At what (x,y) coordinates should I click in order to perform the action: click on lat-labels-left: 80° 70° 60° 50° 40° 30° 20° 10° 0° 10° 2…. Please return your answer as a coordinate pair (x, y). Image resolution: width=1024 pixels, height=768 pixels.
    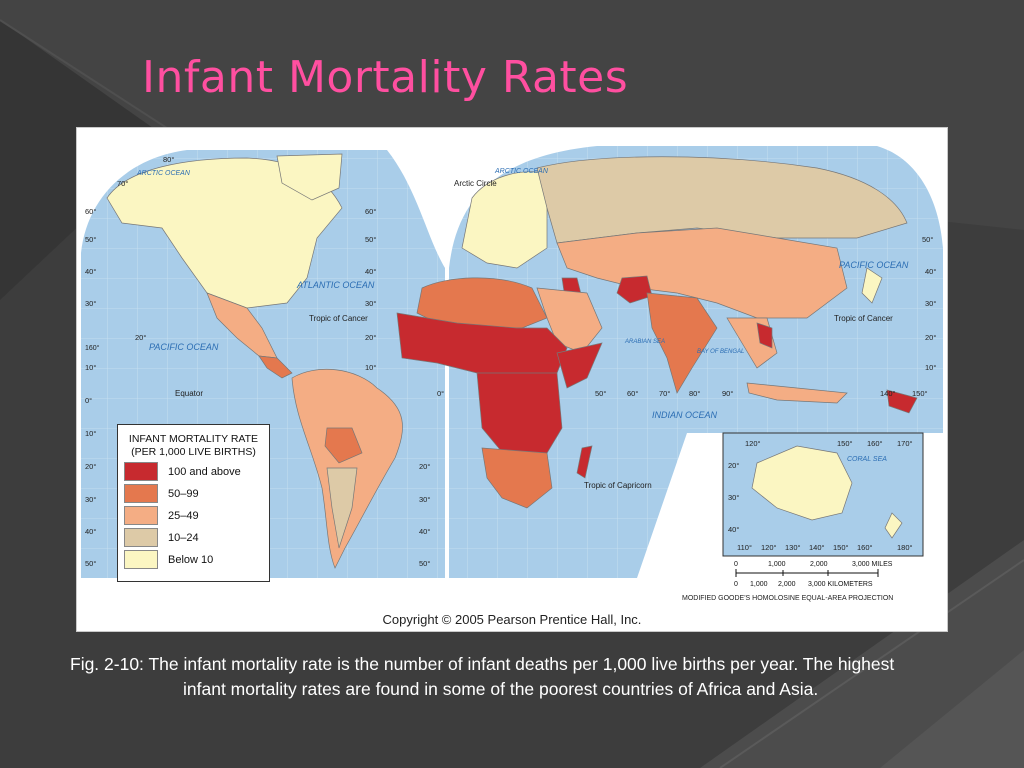
    Looking at the image, I should click on (129, 361).